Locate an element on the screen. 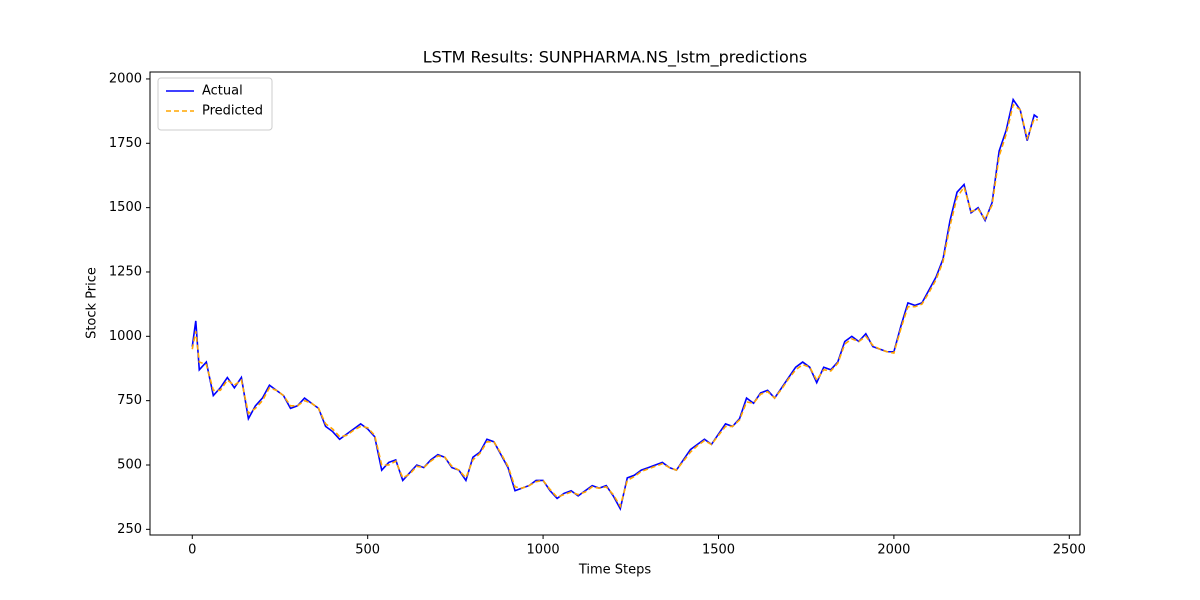  x-axis-label: Time Steps is located at coordinates (615, 570).